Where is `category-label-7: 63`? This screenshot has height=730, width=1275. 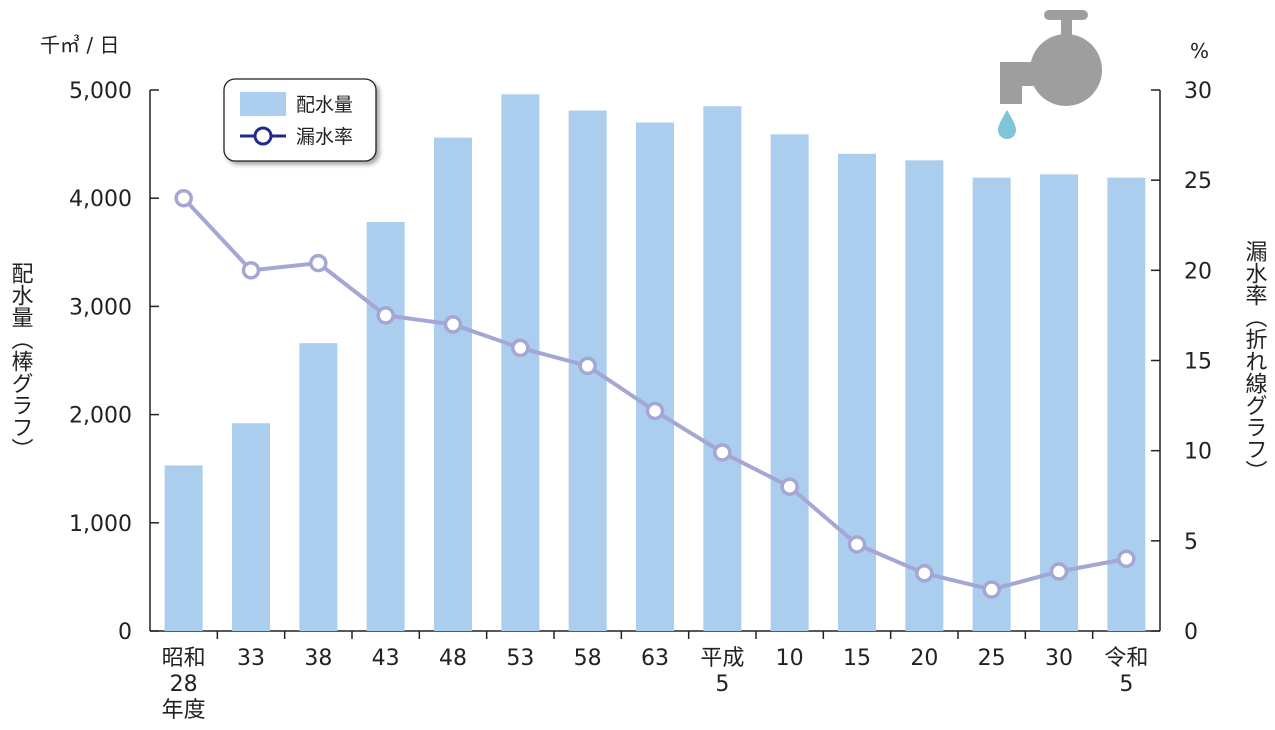 category-label-7: 63 is located at coordinates (655, 658).